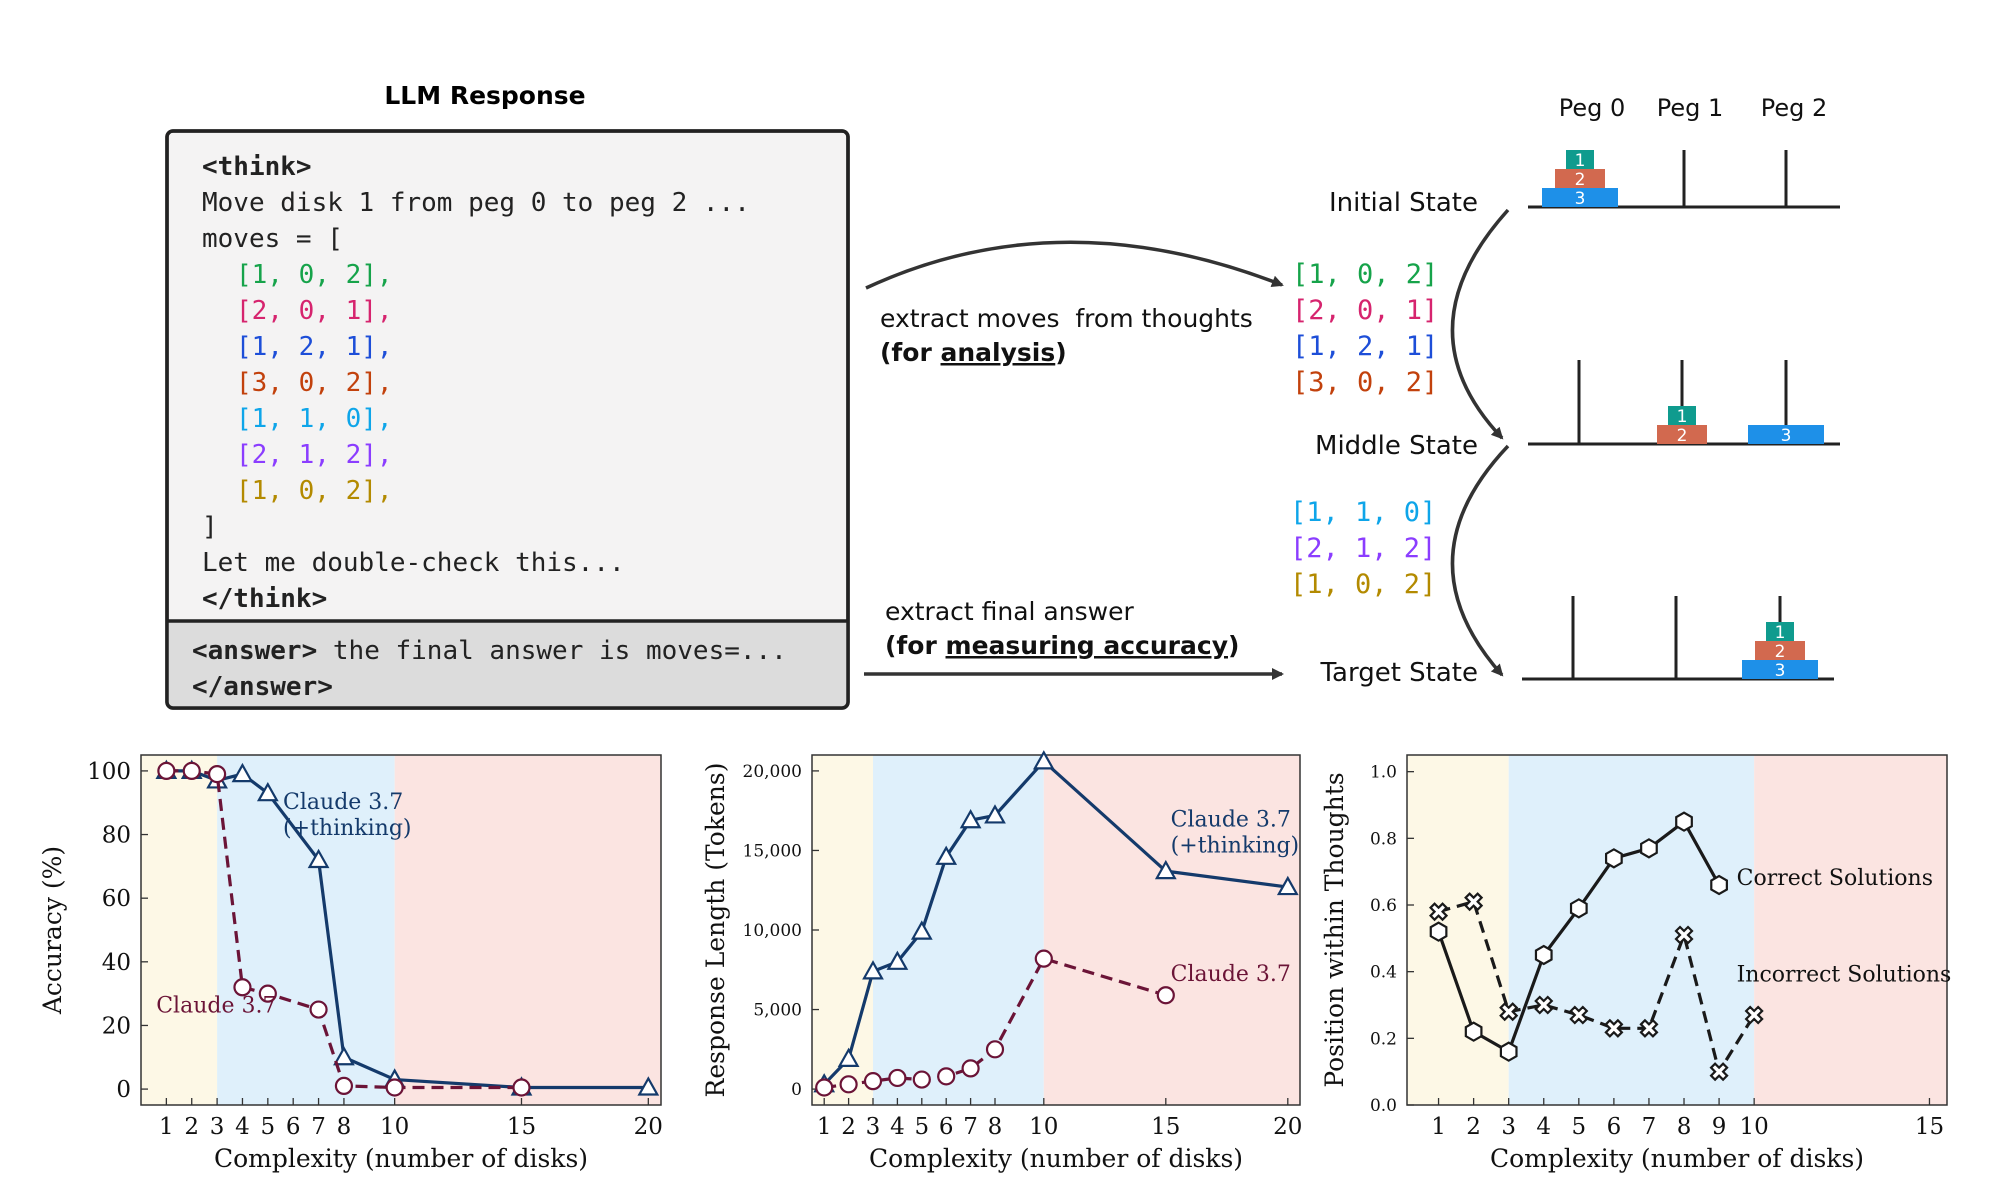  What do you see at coordinates (1231, 974) in the screenshot?
I see `series-label: Claude 3.7` at bounding box center [1231, 974].